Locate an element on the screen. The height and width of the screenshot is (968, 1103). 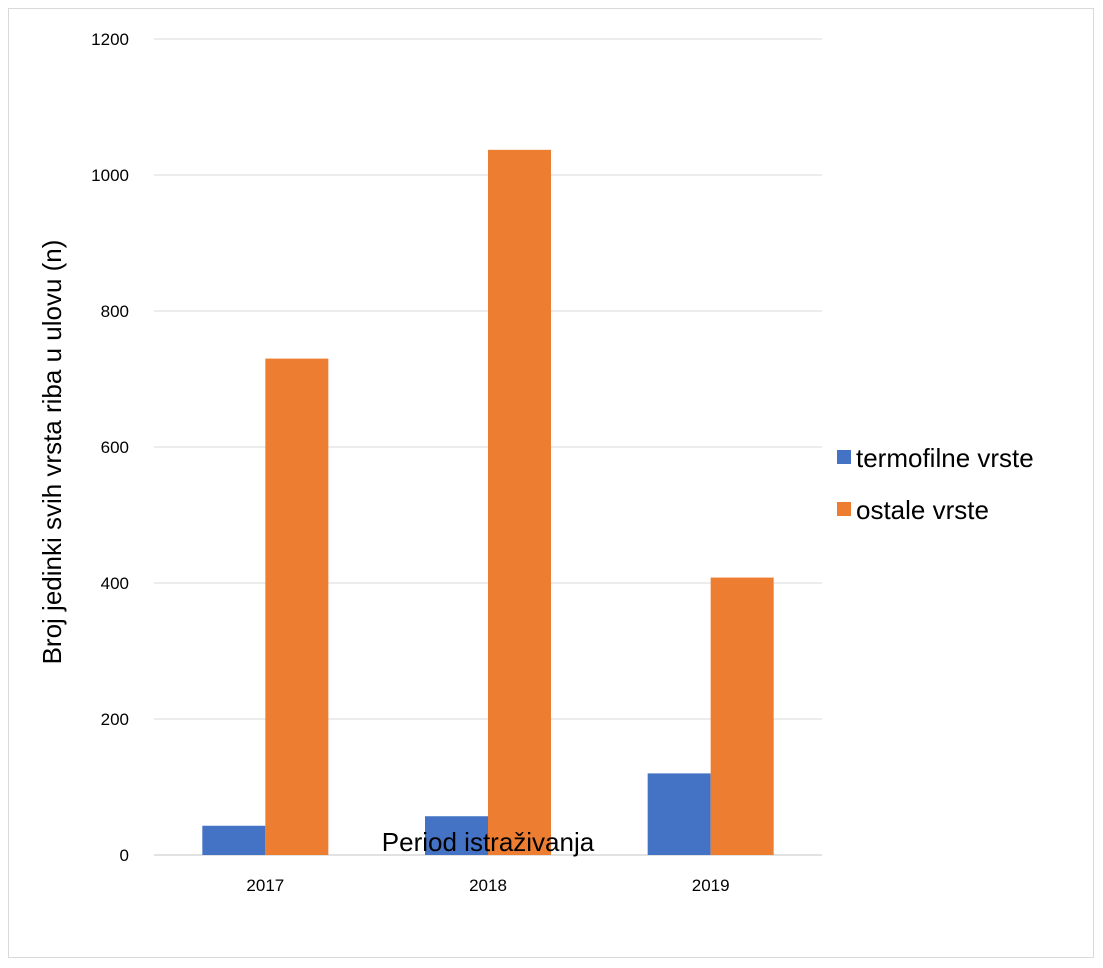
x-tick-label: 2018 is located at coordinates (488, 885).